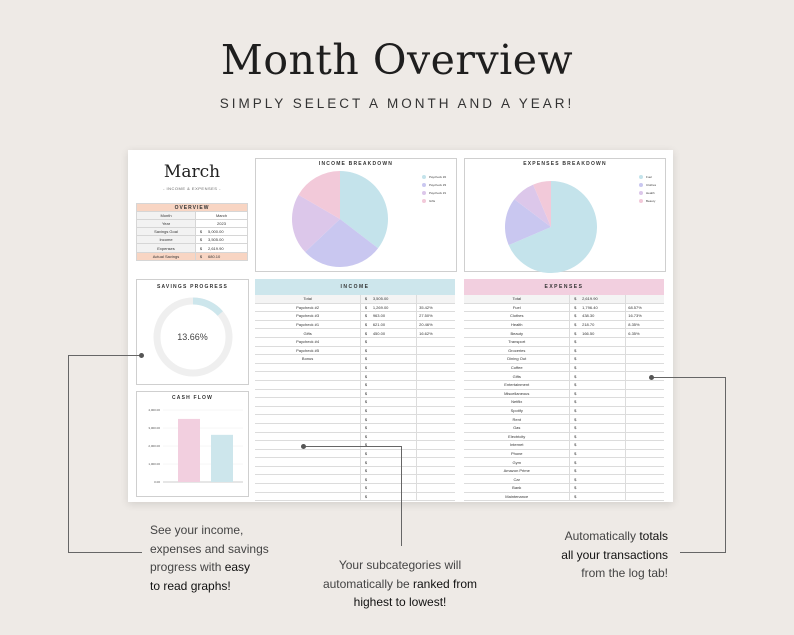  Describe the element at coordinates (517, 445) in the screenshot. I see `expenses-row-name: Internet` at that location.